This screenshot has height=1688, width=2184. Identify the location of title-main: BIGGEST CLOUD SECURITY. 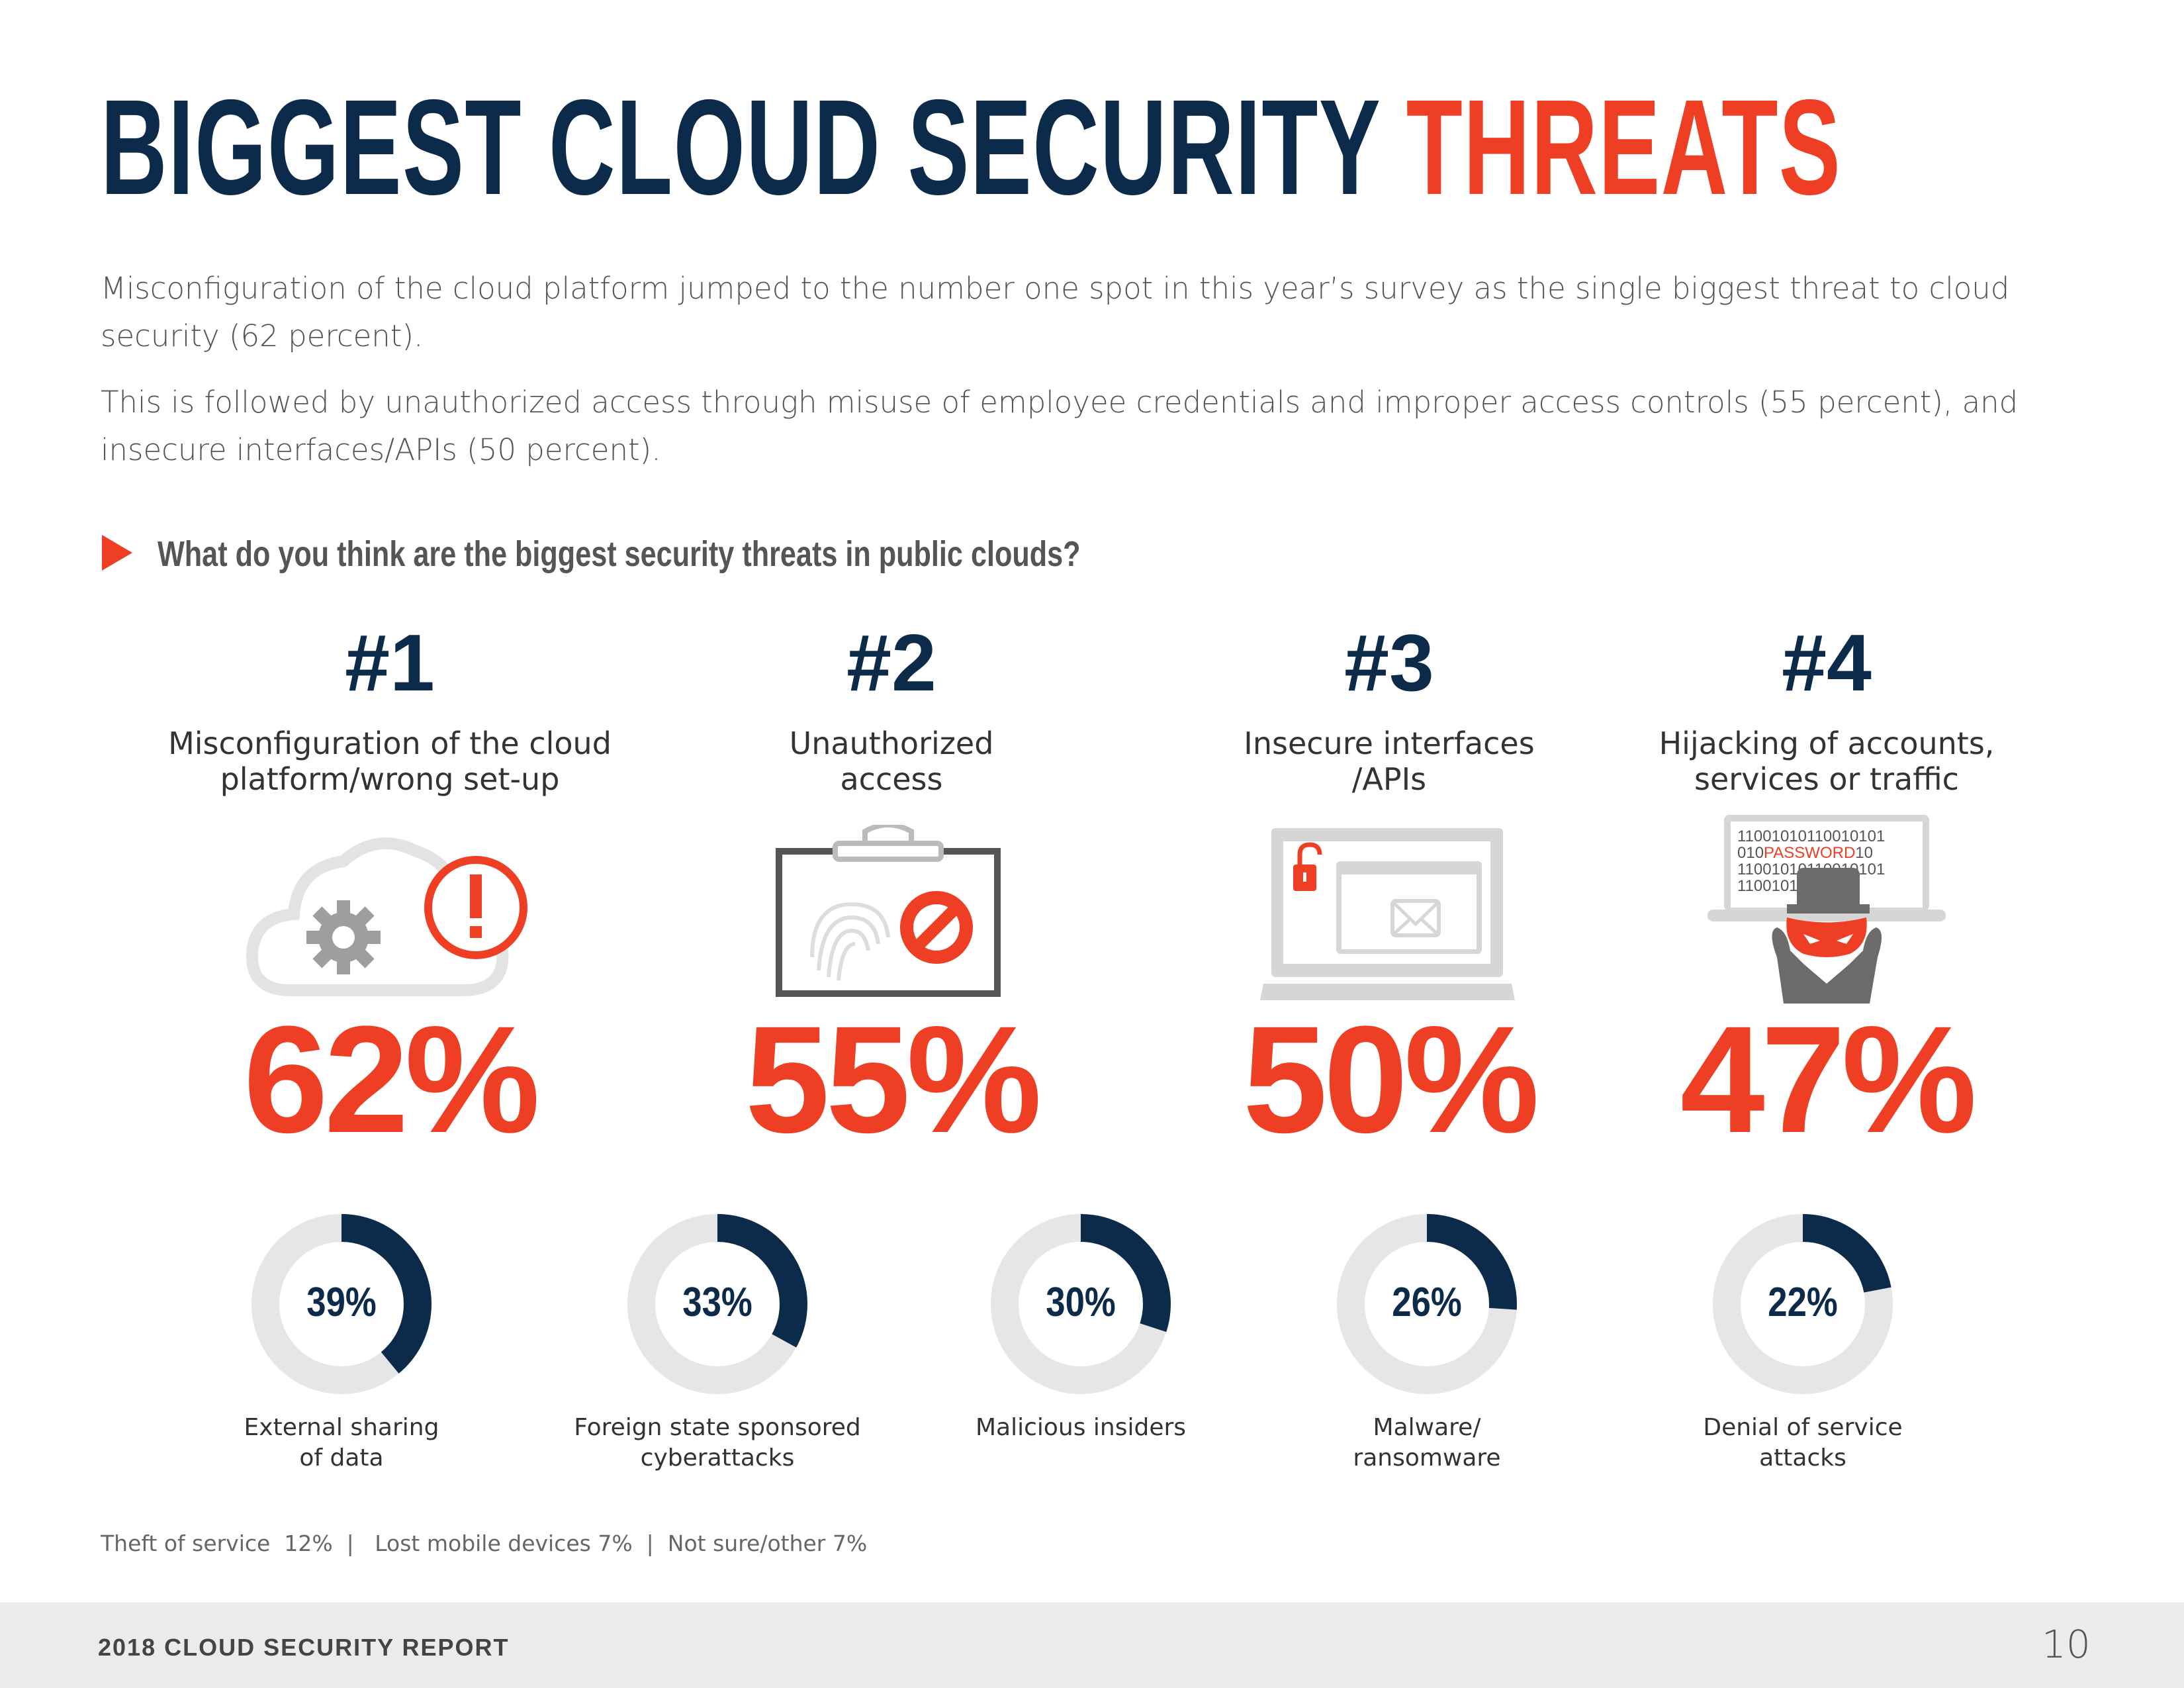
(754, 147).